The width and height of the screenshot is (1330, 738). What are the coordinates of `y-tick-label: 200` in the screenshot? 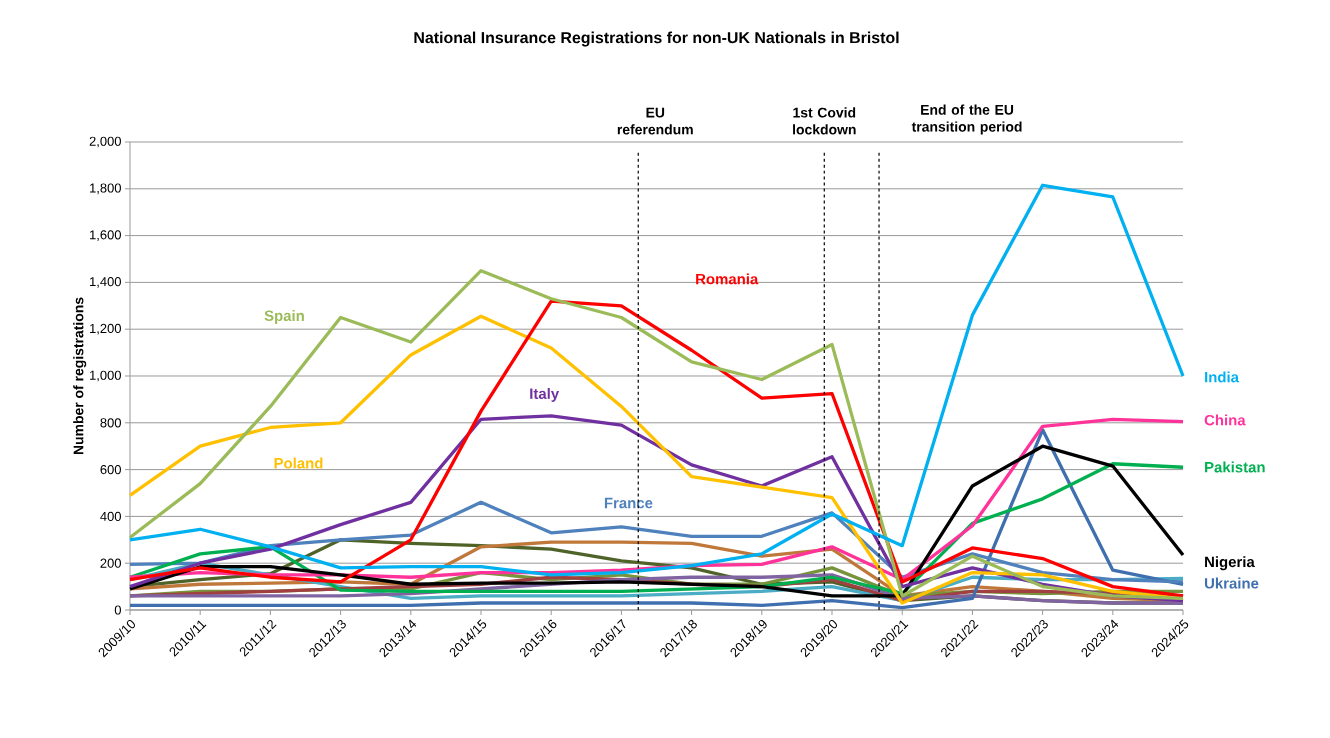 It's located at (110, 563).